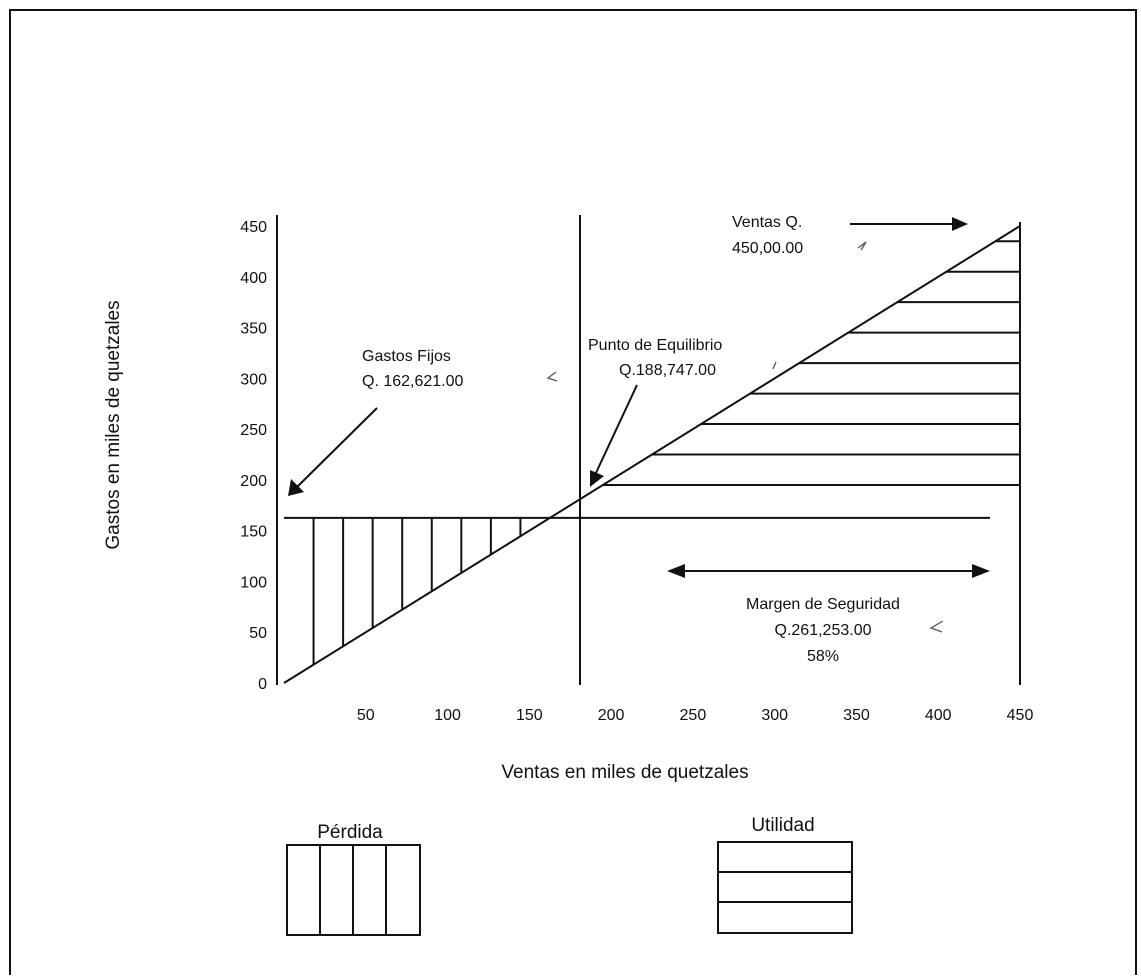 This screenshot has height=978, width=1141. I want to click on y-tick-label: 100, so click(253, 582).